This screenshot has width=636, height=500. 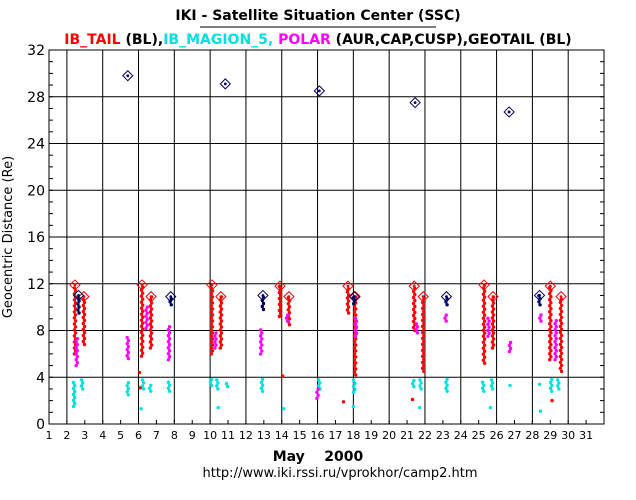 What do you see at coordinates (371, 435) in the screenshot?
I see `x-tick-label: 19` at bounding box center [371, 435].